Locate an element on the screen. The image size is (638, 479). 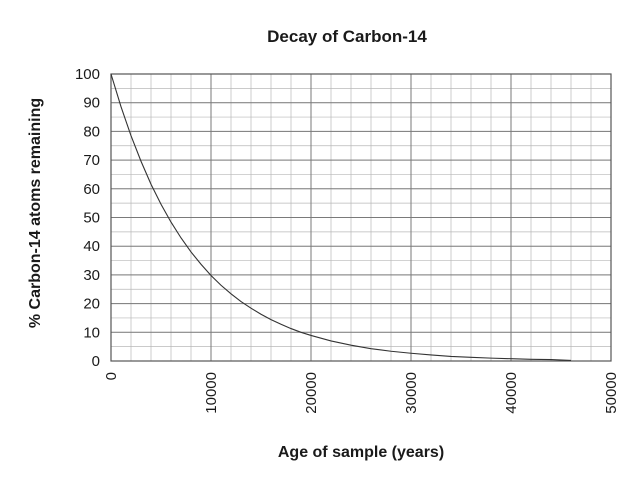
x-tick-label: 30000 is located at coordinates (411, 393).